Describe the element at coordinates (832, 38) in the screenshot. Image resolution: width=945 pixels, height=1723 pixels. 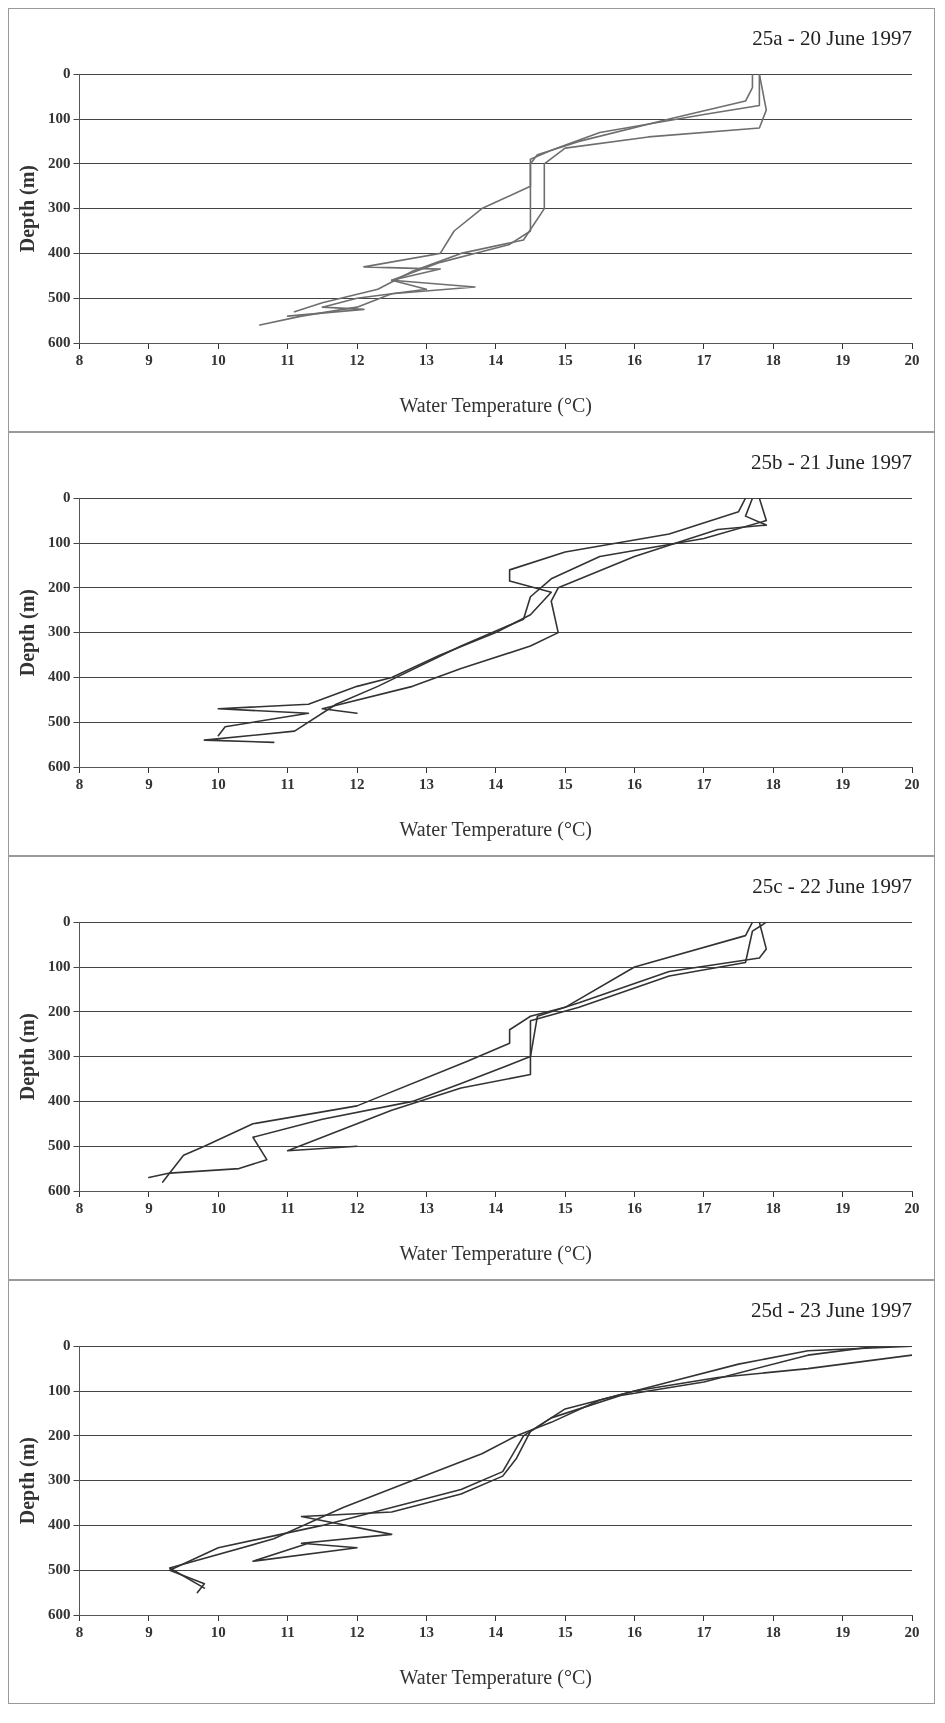
I see `chart-title: 25a - 20 June 1997` at that location.